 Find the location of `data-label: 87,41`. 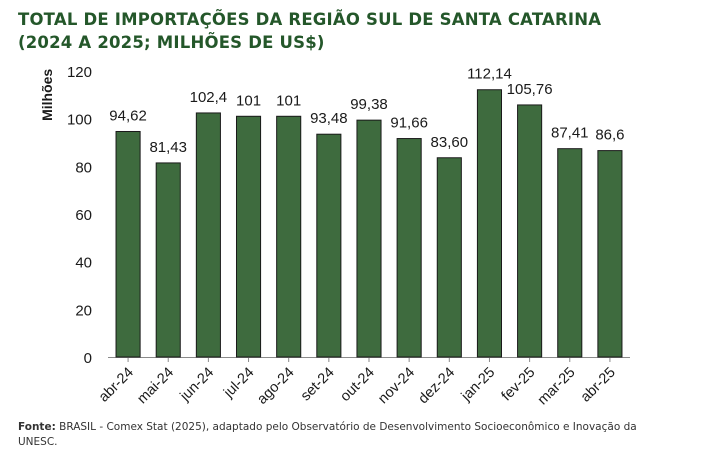

data-label: 87,41 is located at coordinates (570, 133).